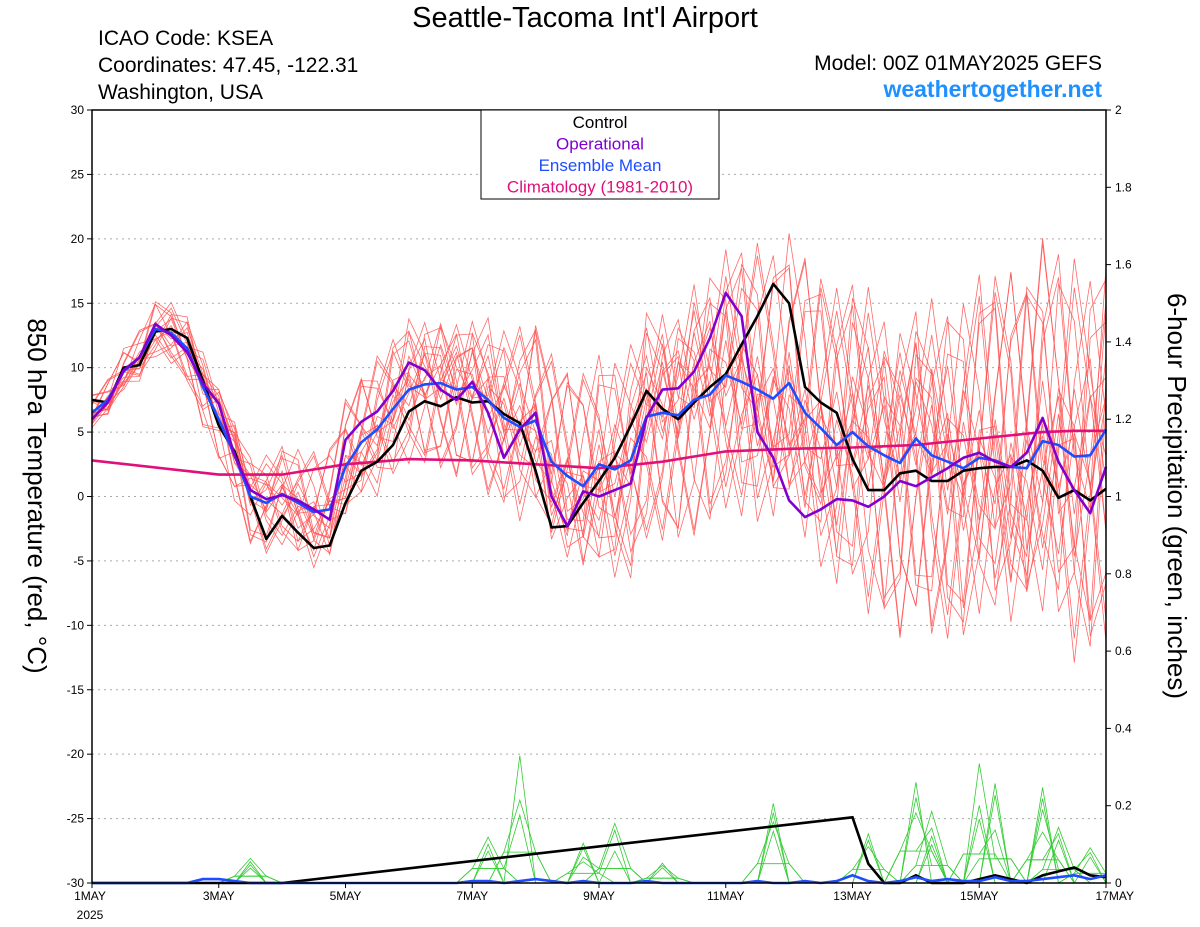 The width and height of the screenshot is (1200, 927). What do you see at coordinates (78, 239) in the screenshot?
I see `left-tick-label: 20` at bounding box center [78, 239].